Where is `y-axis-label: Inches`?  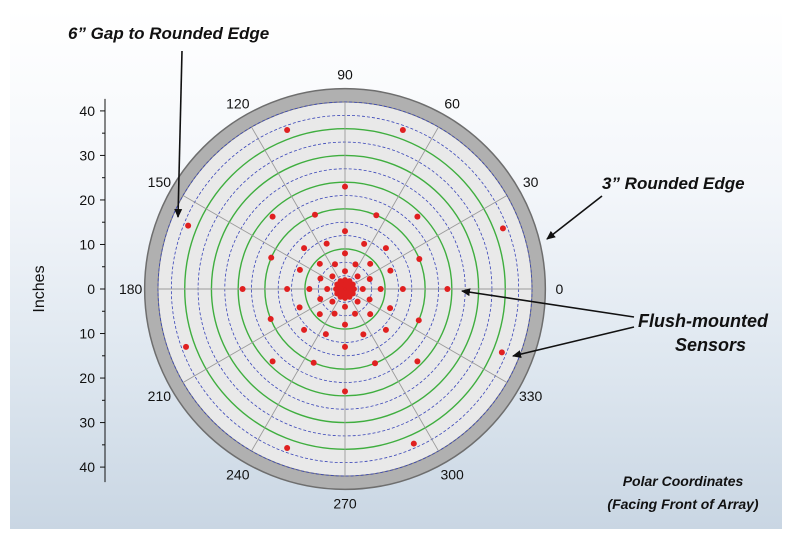 y-axis-label: Inches is located at coordinates (39, 288).